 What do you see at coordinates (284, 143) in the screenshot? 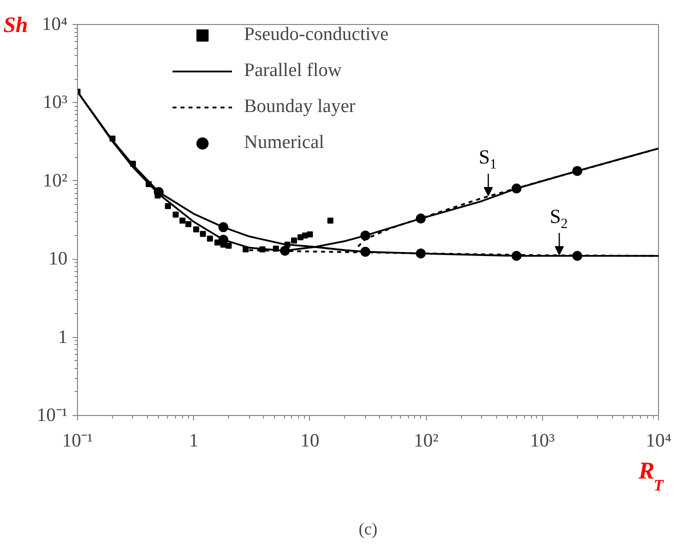
I see `legend-label: Numerical` at bounding box center [284, 143].